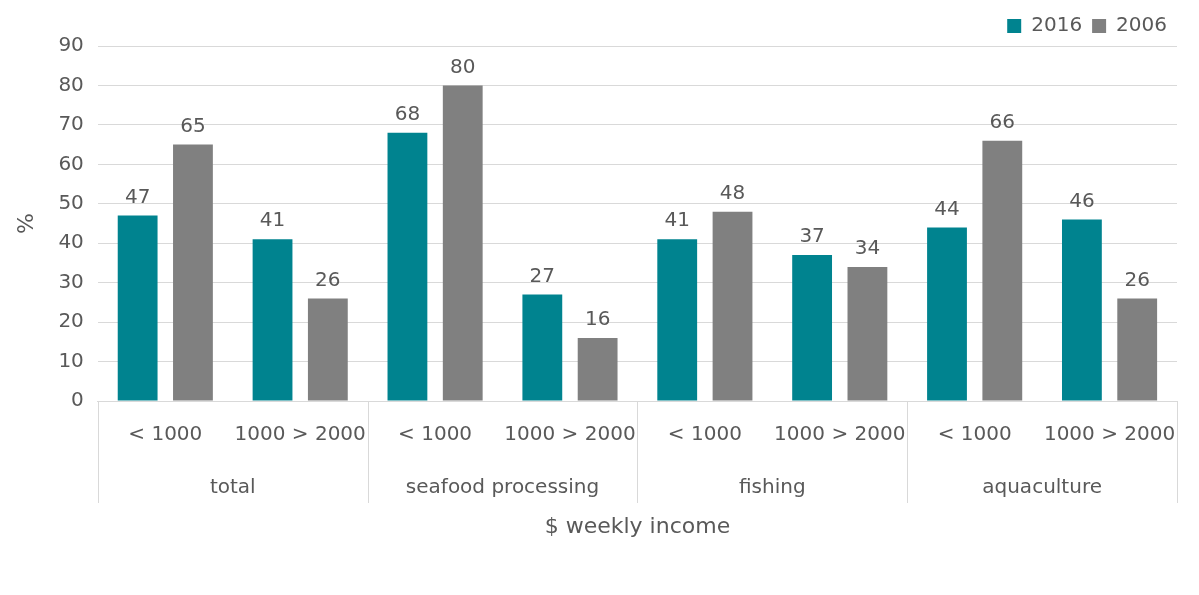 The height and width of the screenshot is (595, 1199). What do you see at coordinates (1082, 199) in the screenshot?
I see `data-label: 46` at bounding box center [1082, 199].